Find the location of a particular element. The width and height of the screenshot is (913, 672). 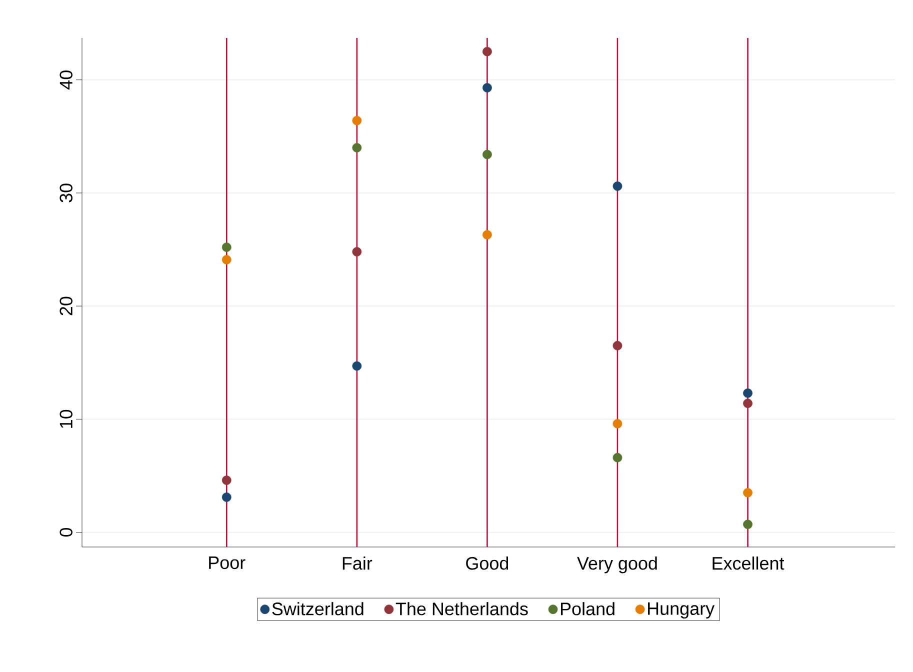

legend-label: The Netherlands is located at coordinates (462, 609).